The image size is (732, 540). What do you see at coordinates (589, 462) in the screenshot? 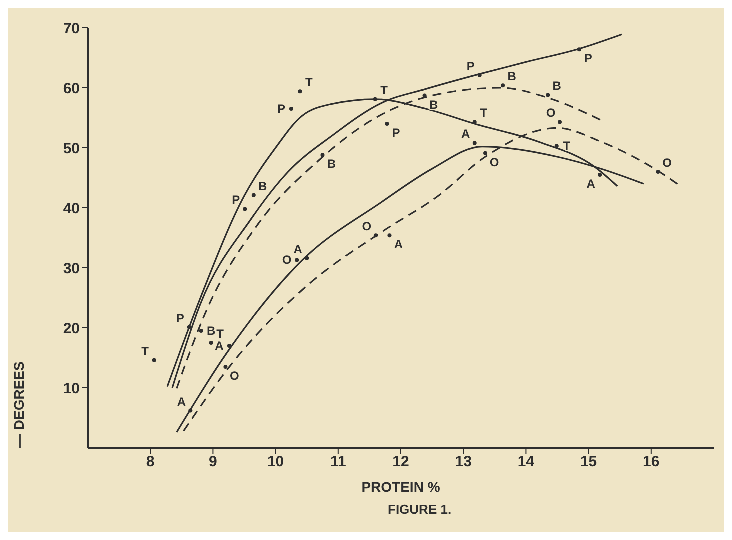
I see `x-tick-label: 15` at bounding box center [589, 462].